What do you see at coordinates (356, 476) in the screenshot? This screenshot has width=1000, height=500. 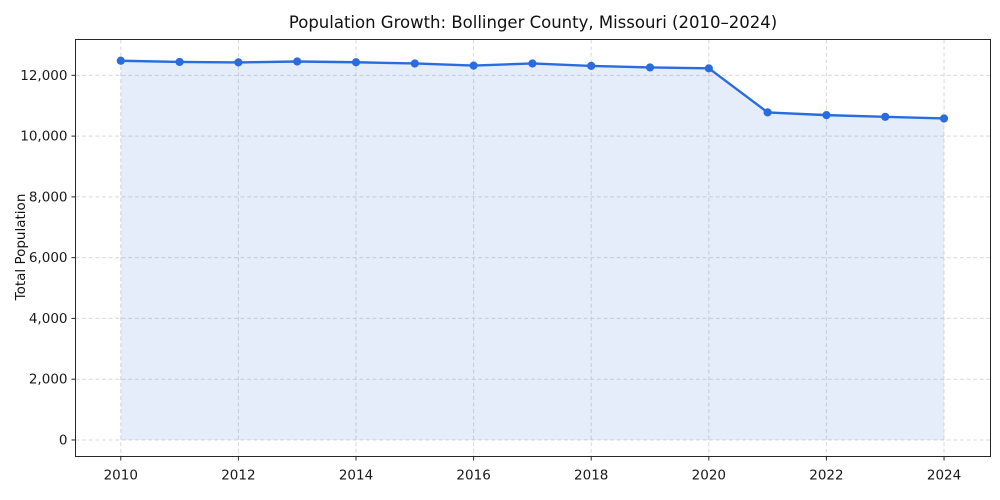 I see `x-tick-label: 2014` at bounding box center [356, 476].